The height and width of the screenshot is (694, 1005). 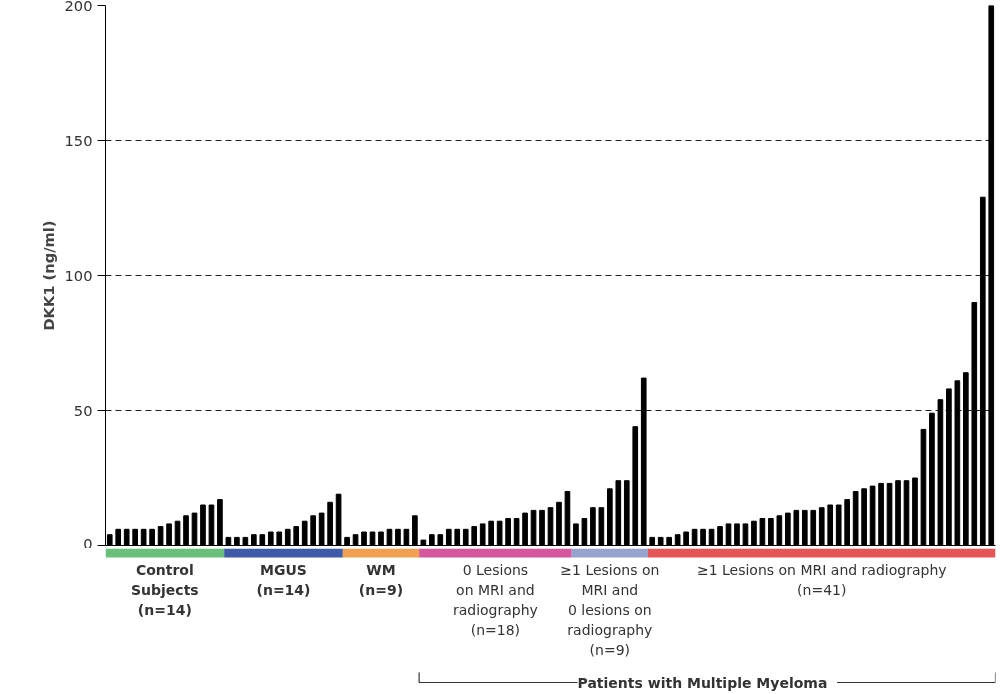 I want to click on text: ≥1 Lesions on MRI and 0 lesions on radiography (n=9), so click(x=610, y=609).